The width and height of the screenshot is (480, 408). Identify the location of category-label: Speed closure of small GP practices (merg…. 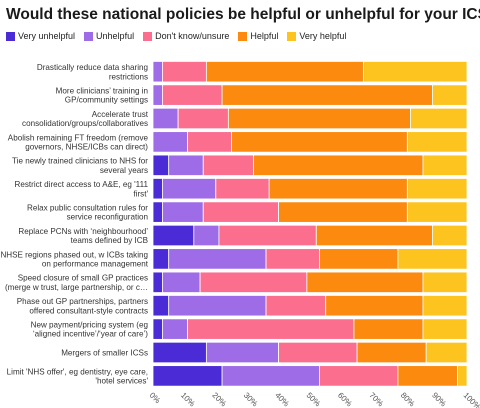
(76, 283).